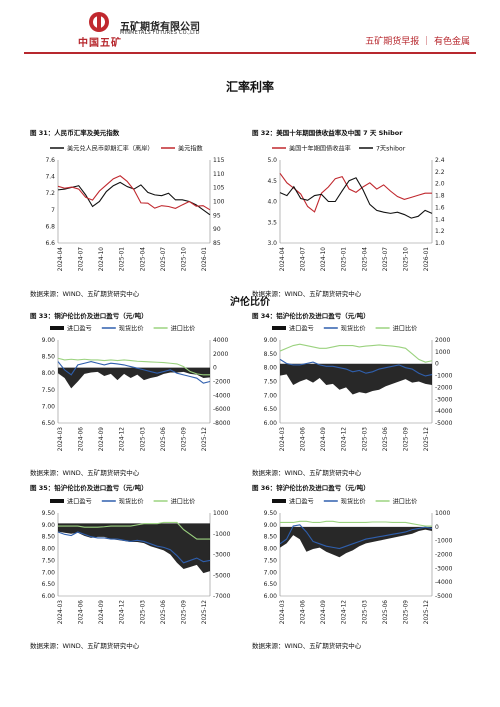 Image resolution: width=500 pixels, height=707 pixels. What do you see at coordinates (219, 188) in the screenshot?
I see `right-tick-label: 105` at bounding box center [219, 188].